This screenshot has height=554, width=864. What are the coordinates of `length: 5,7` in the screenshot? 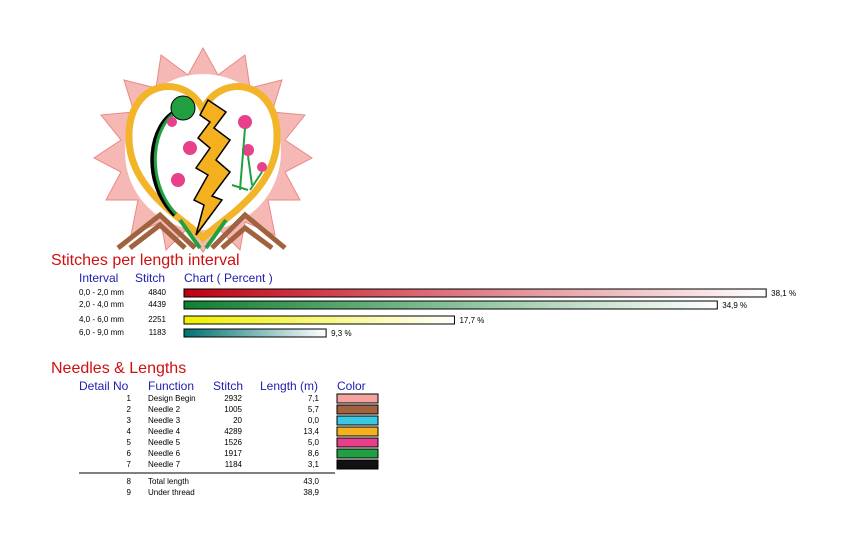 It's located at (314, 409).